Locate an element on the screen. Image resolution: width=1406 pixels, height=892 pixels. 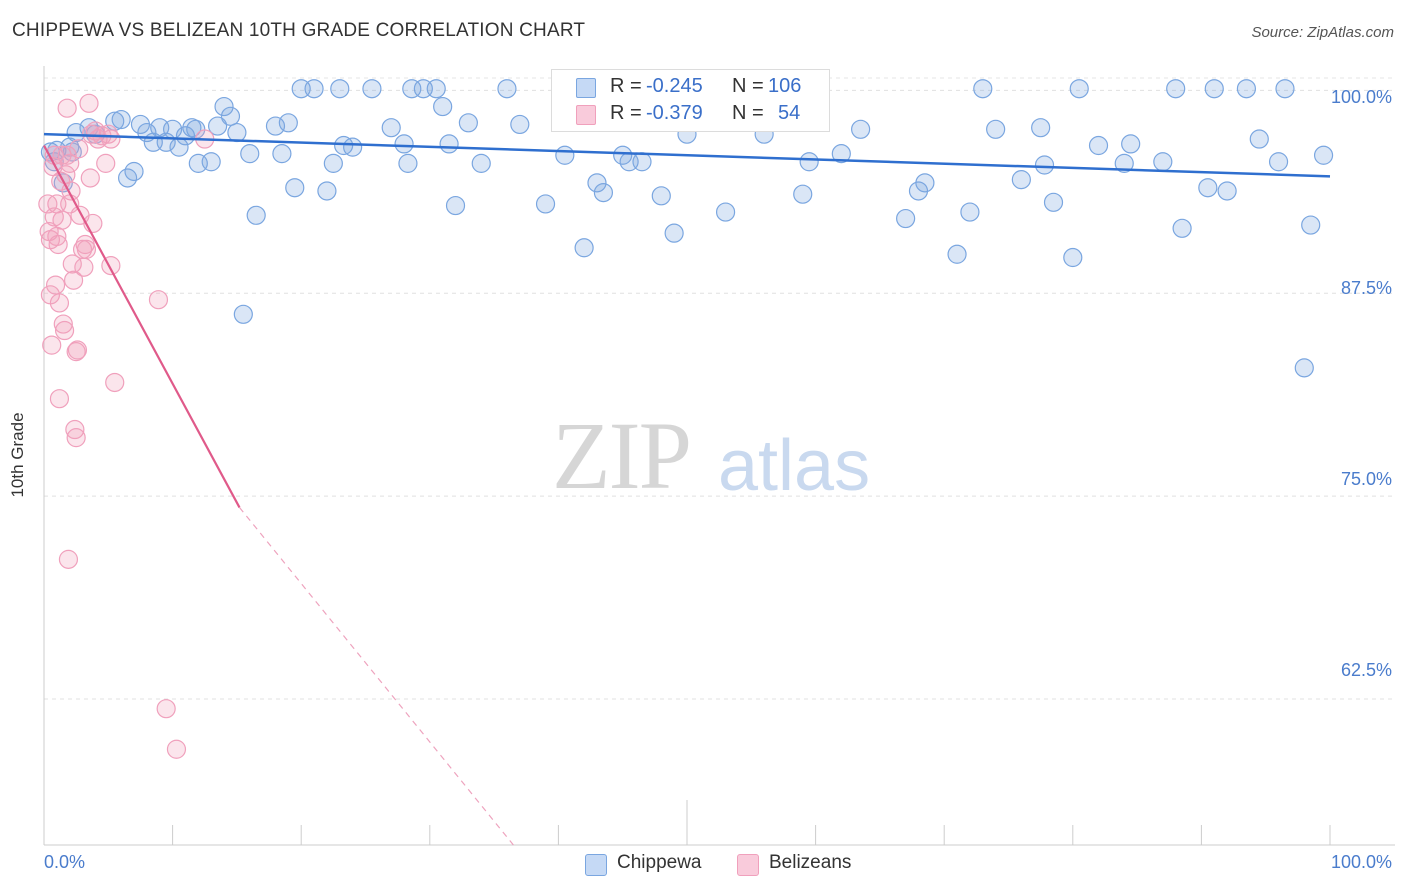
chippewa-legend-swatch is located at coordinates (596, 865).